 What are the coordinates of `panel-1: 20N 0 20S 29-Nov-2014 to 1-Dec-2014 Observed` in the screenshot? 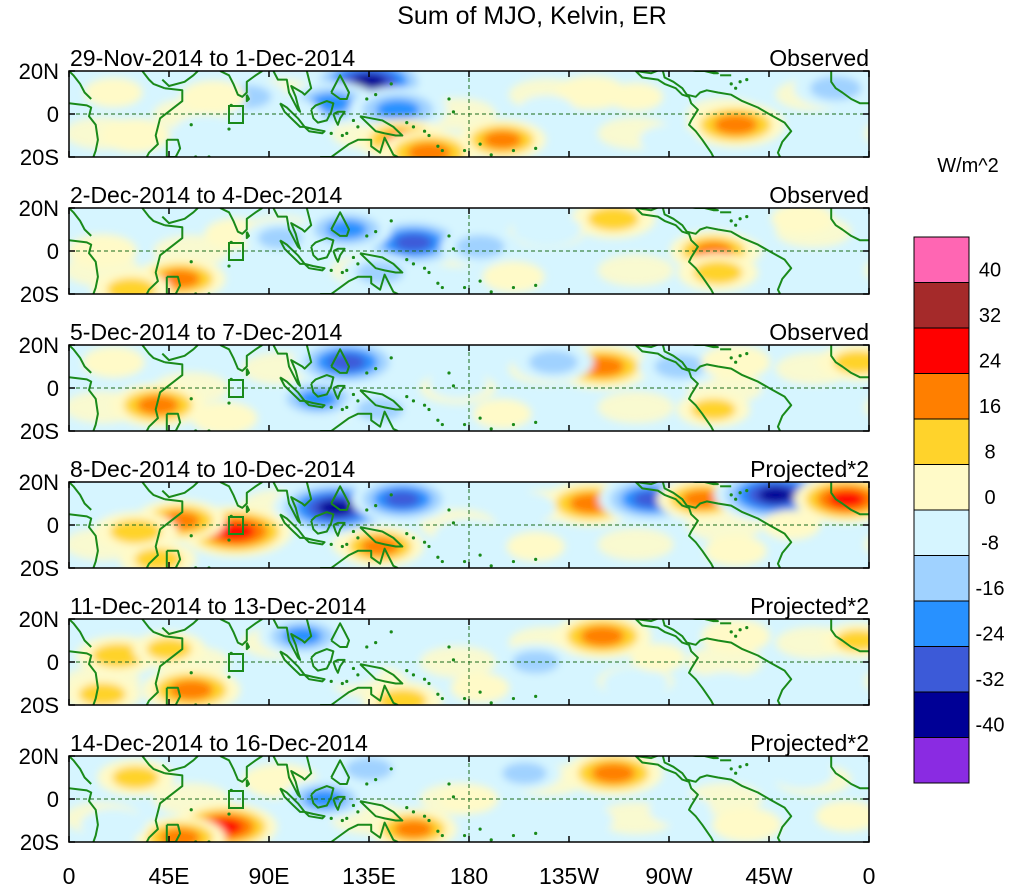 It's located at (444, 107).